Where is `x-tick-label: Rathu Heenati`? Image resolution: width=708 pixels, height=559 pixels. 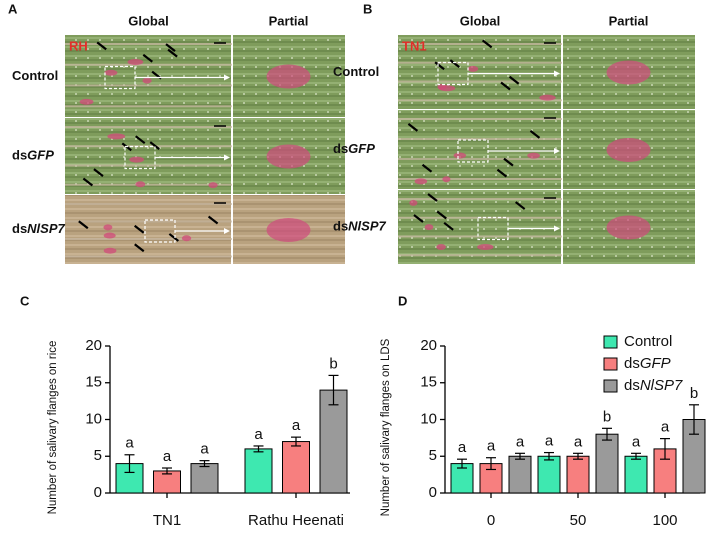 x-tick-label: Rathu Heenati is located at coordinates (296, 520).